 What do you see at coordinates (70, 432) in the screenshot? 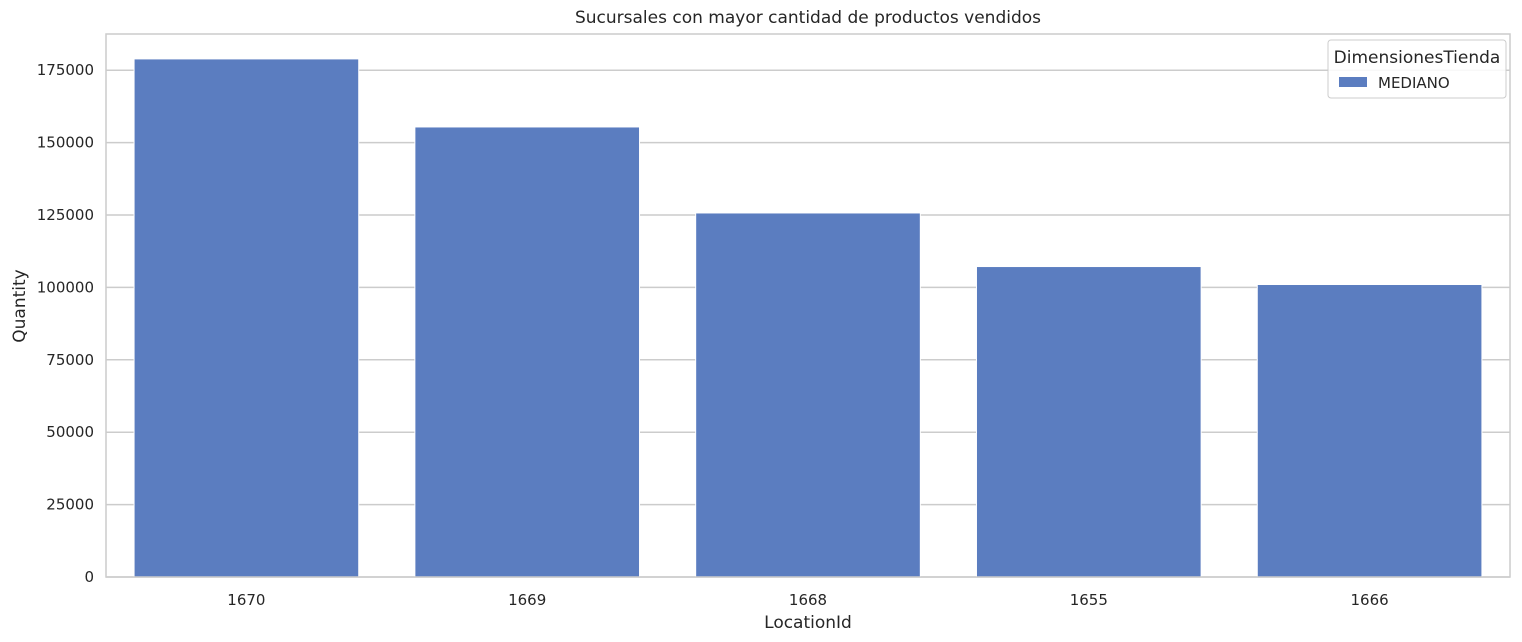
I see `y-tick-label: 50000` at bounding box center [70, 432].